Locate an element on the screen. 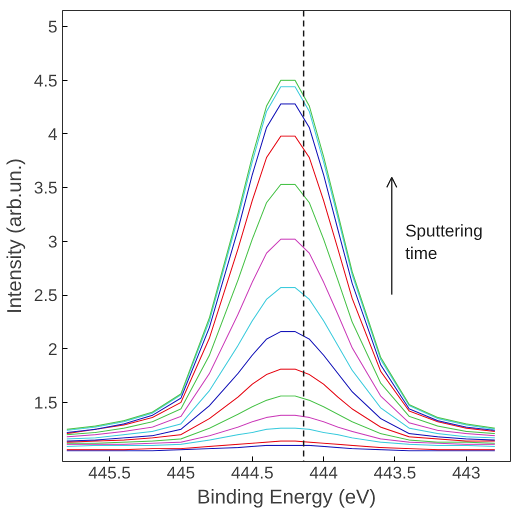 The height and width of the screenshot is (511, 514). y-tick-label: 2 is located at coordinates (53, 349).